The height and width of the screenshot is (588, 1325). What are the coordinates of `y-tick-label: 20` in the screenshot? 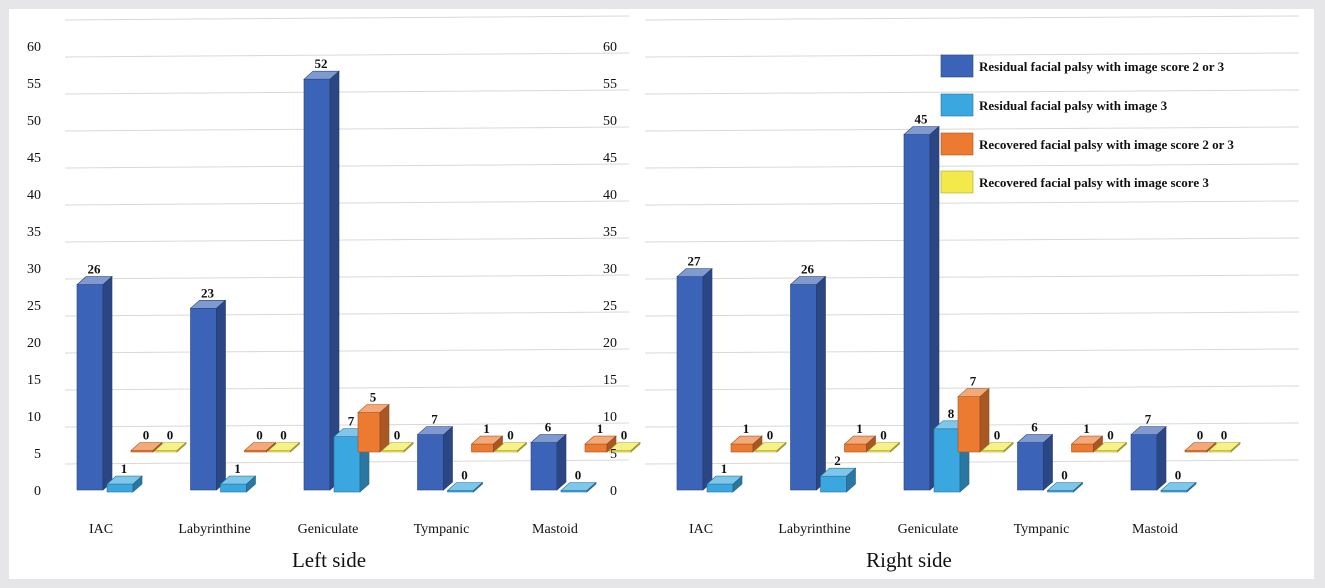 It's located at (34, 343).